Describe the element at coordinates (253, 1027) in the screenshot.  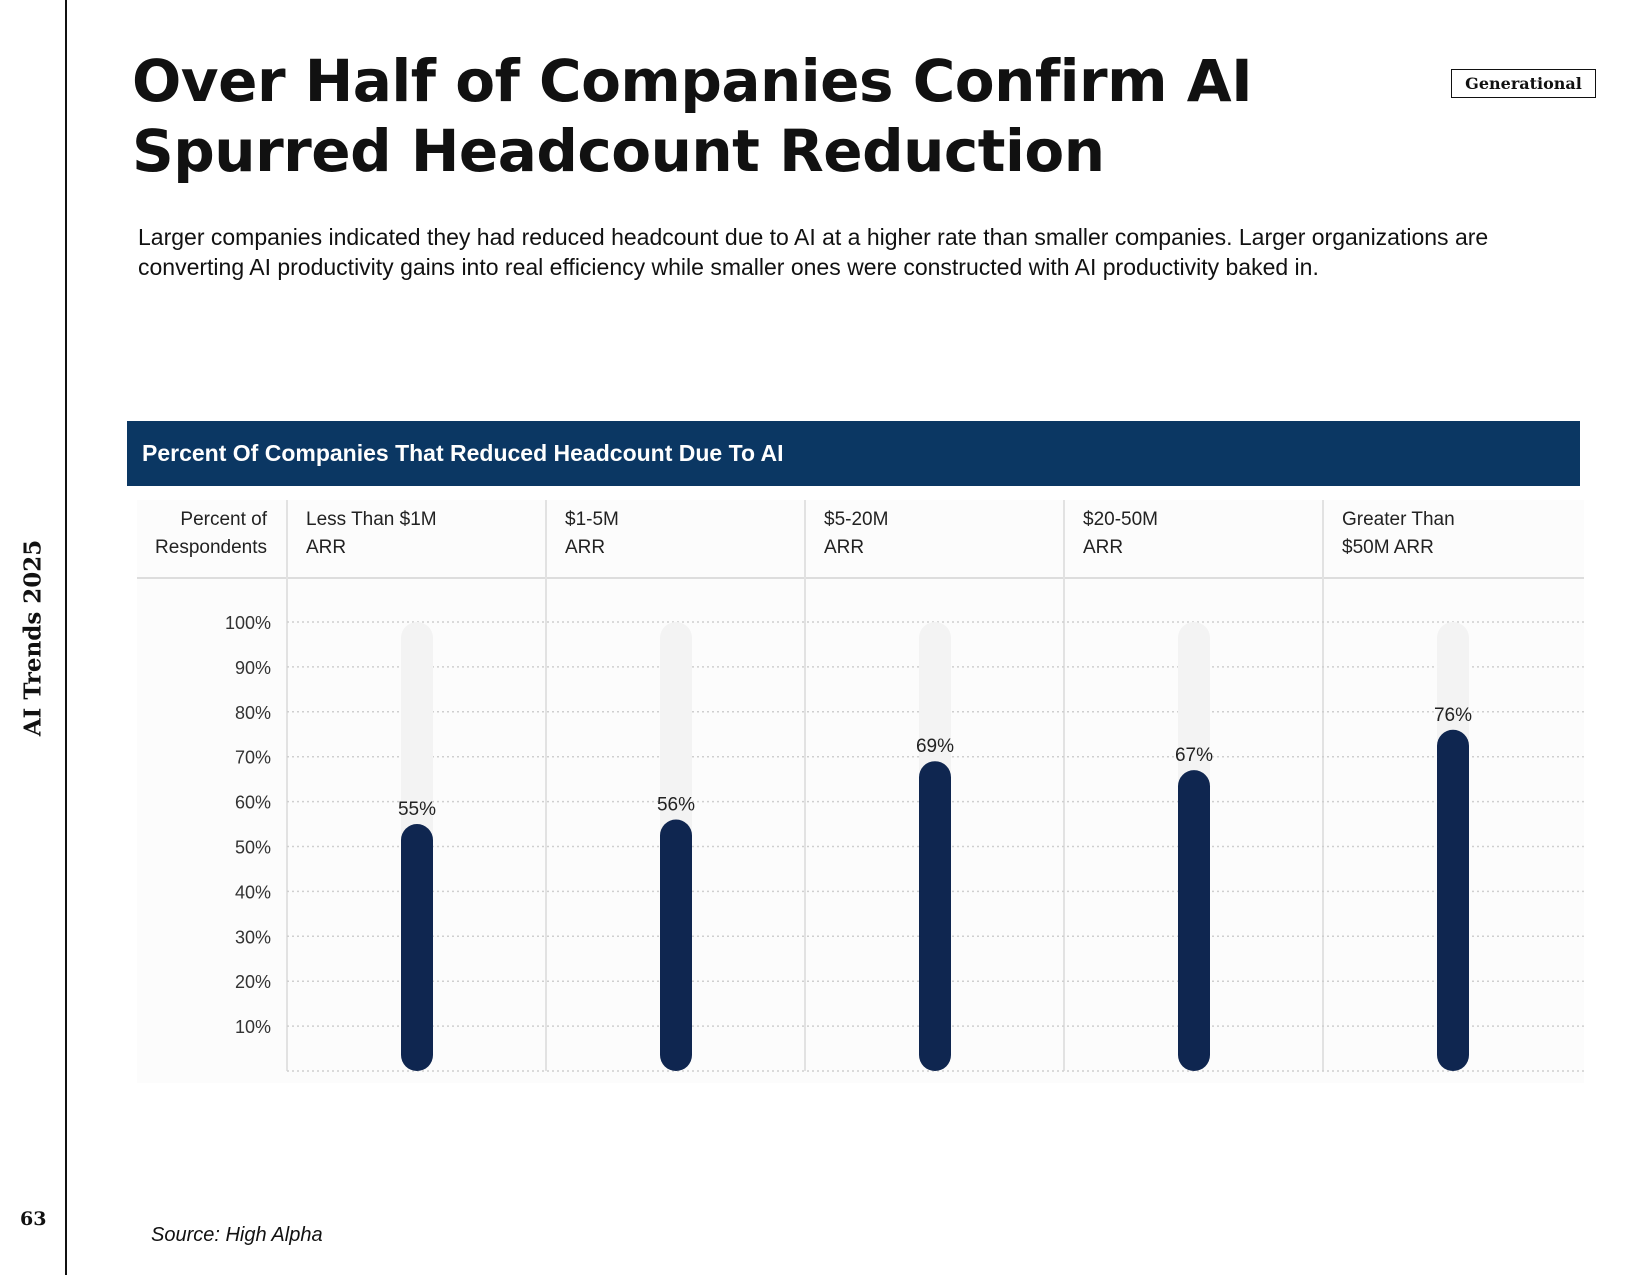
I see `y-tick-label: 10%` at that location.